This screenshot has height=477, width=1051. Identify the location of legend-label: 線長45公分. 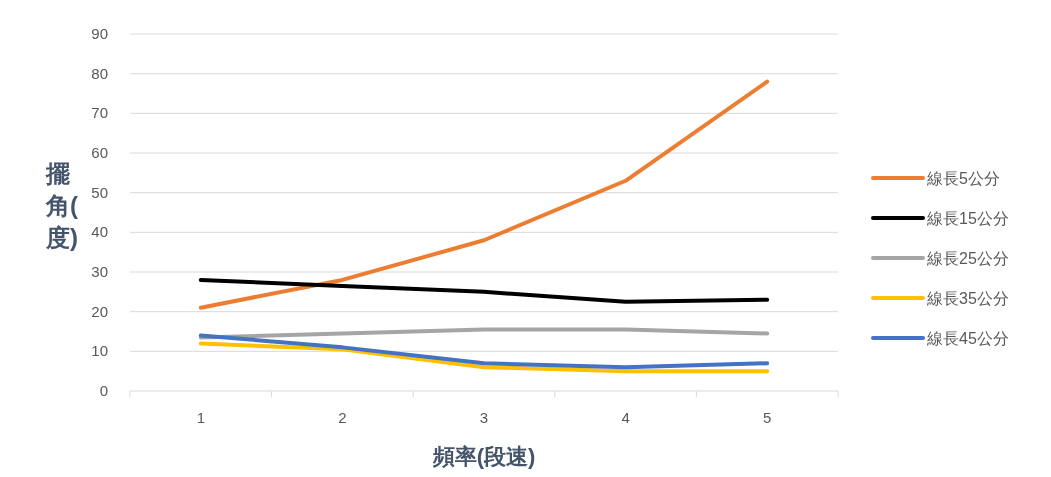
(967, 338).